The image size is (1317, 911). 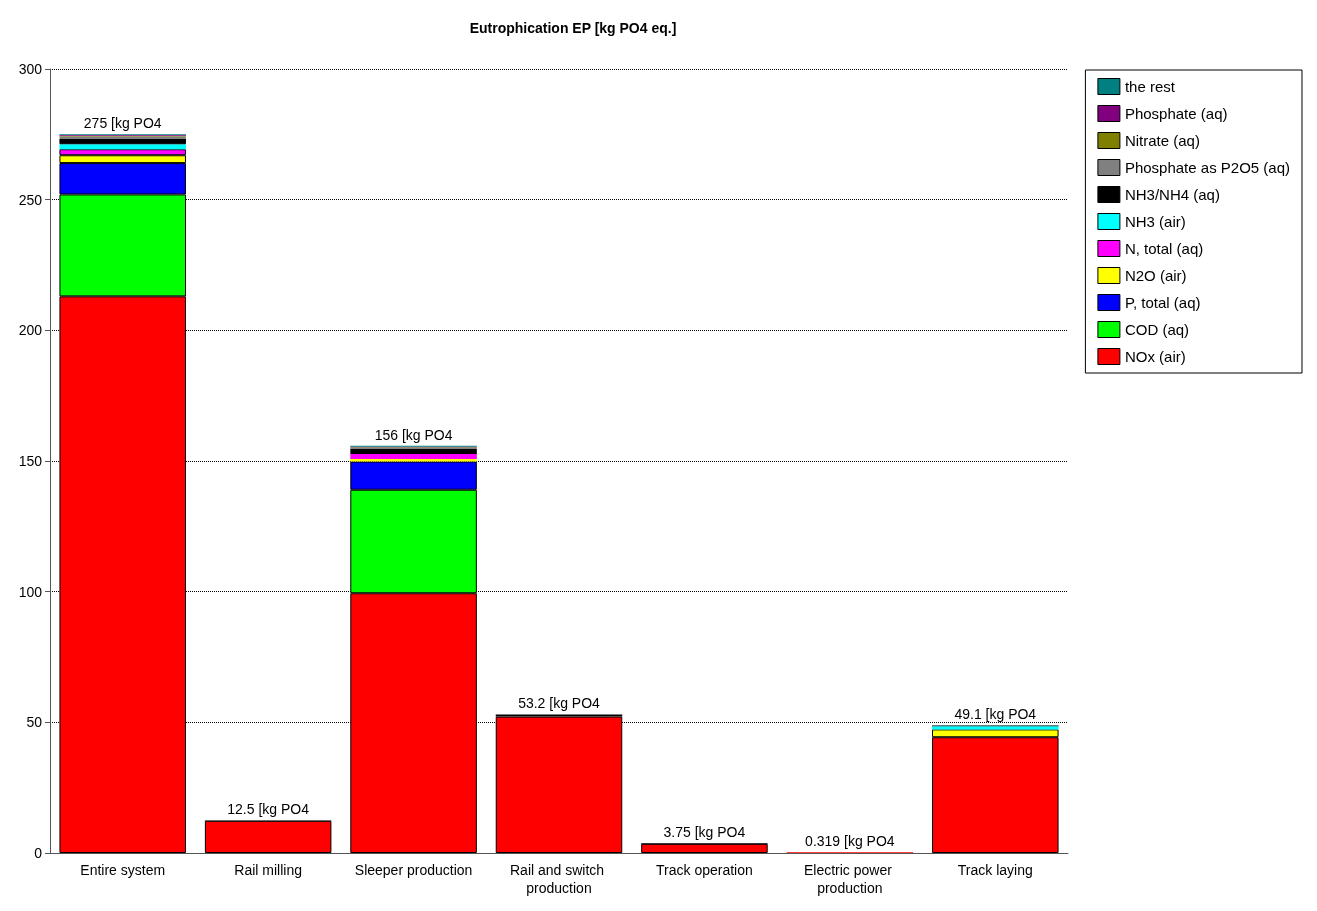 What do you see at coordinates (38, 853) in the screenshot?
I see `y-tick-label: 0` at bounding box center [38, 853].